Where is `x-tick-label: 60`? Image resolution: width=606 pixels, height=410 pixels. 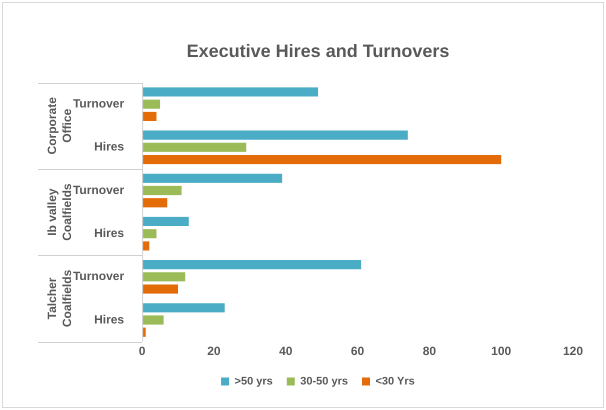
x-tick-label: 60 is located at coordinates (357, 351).